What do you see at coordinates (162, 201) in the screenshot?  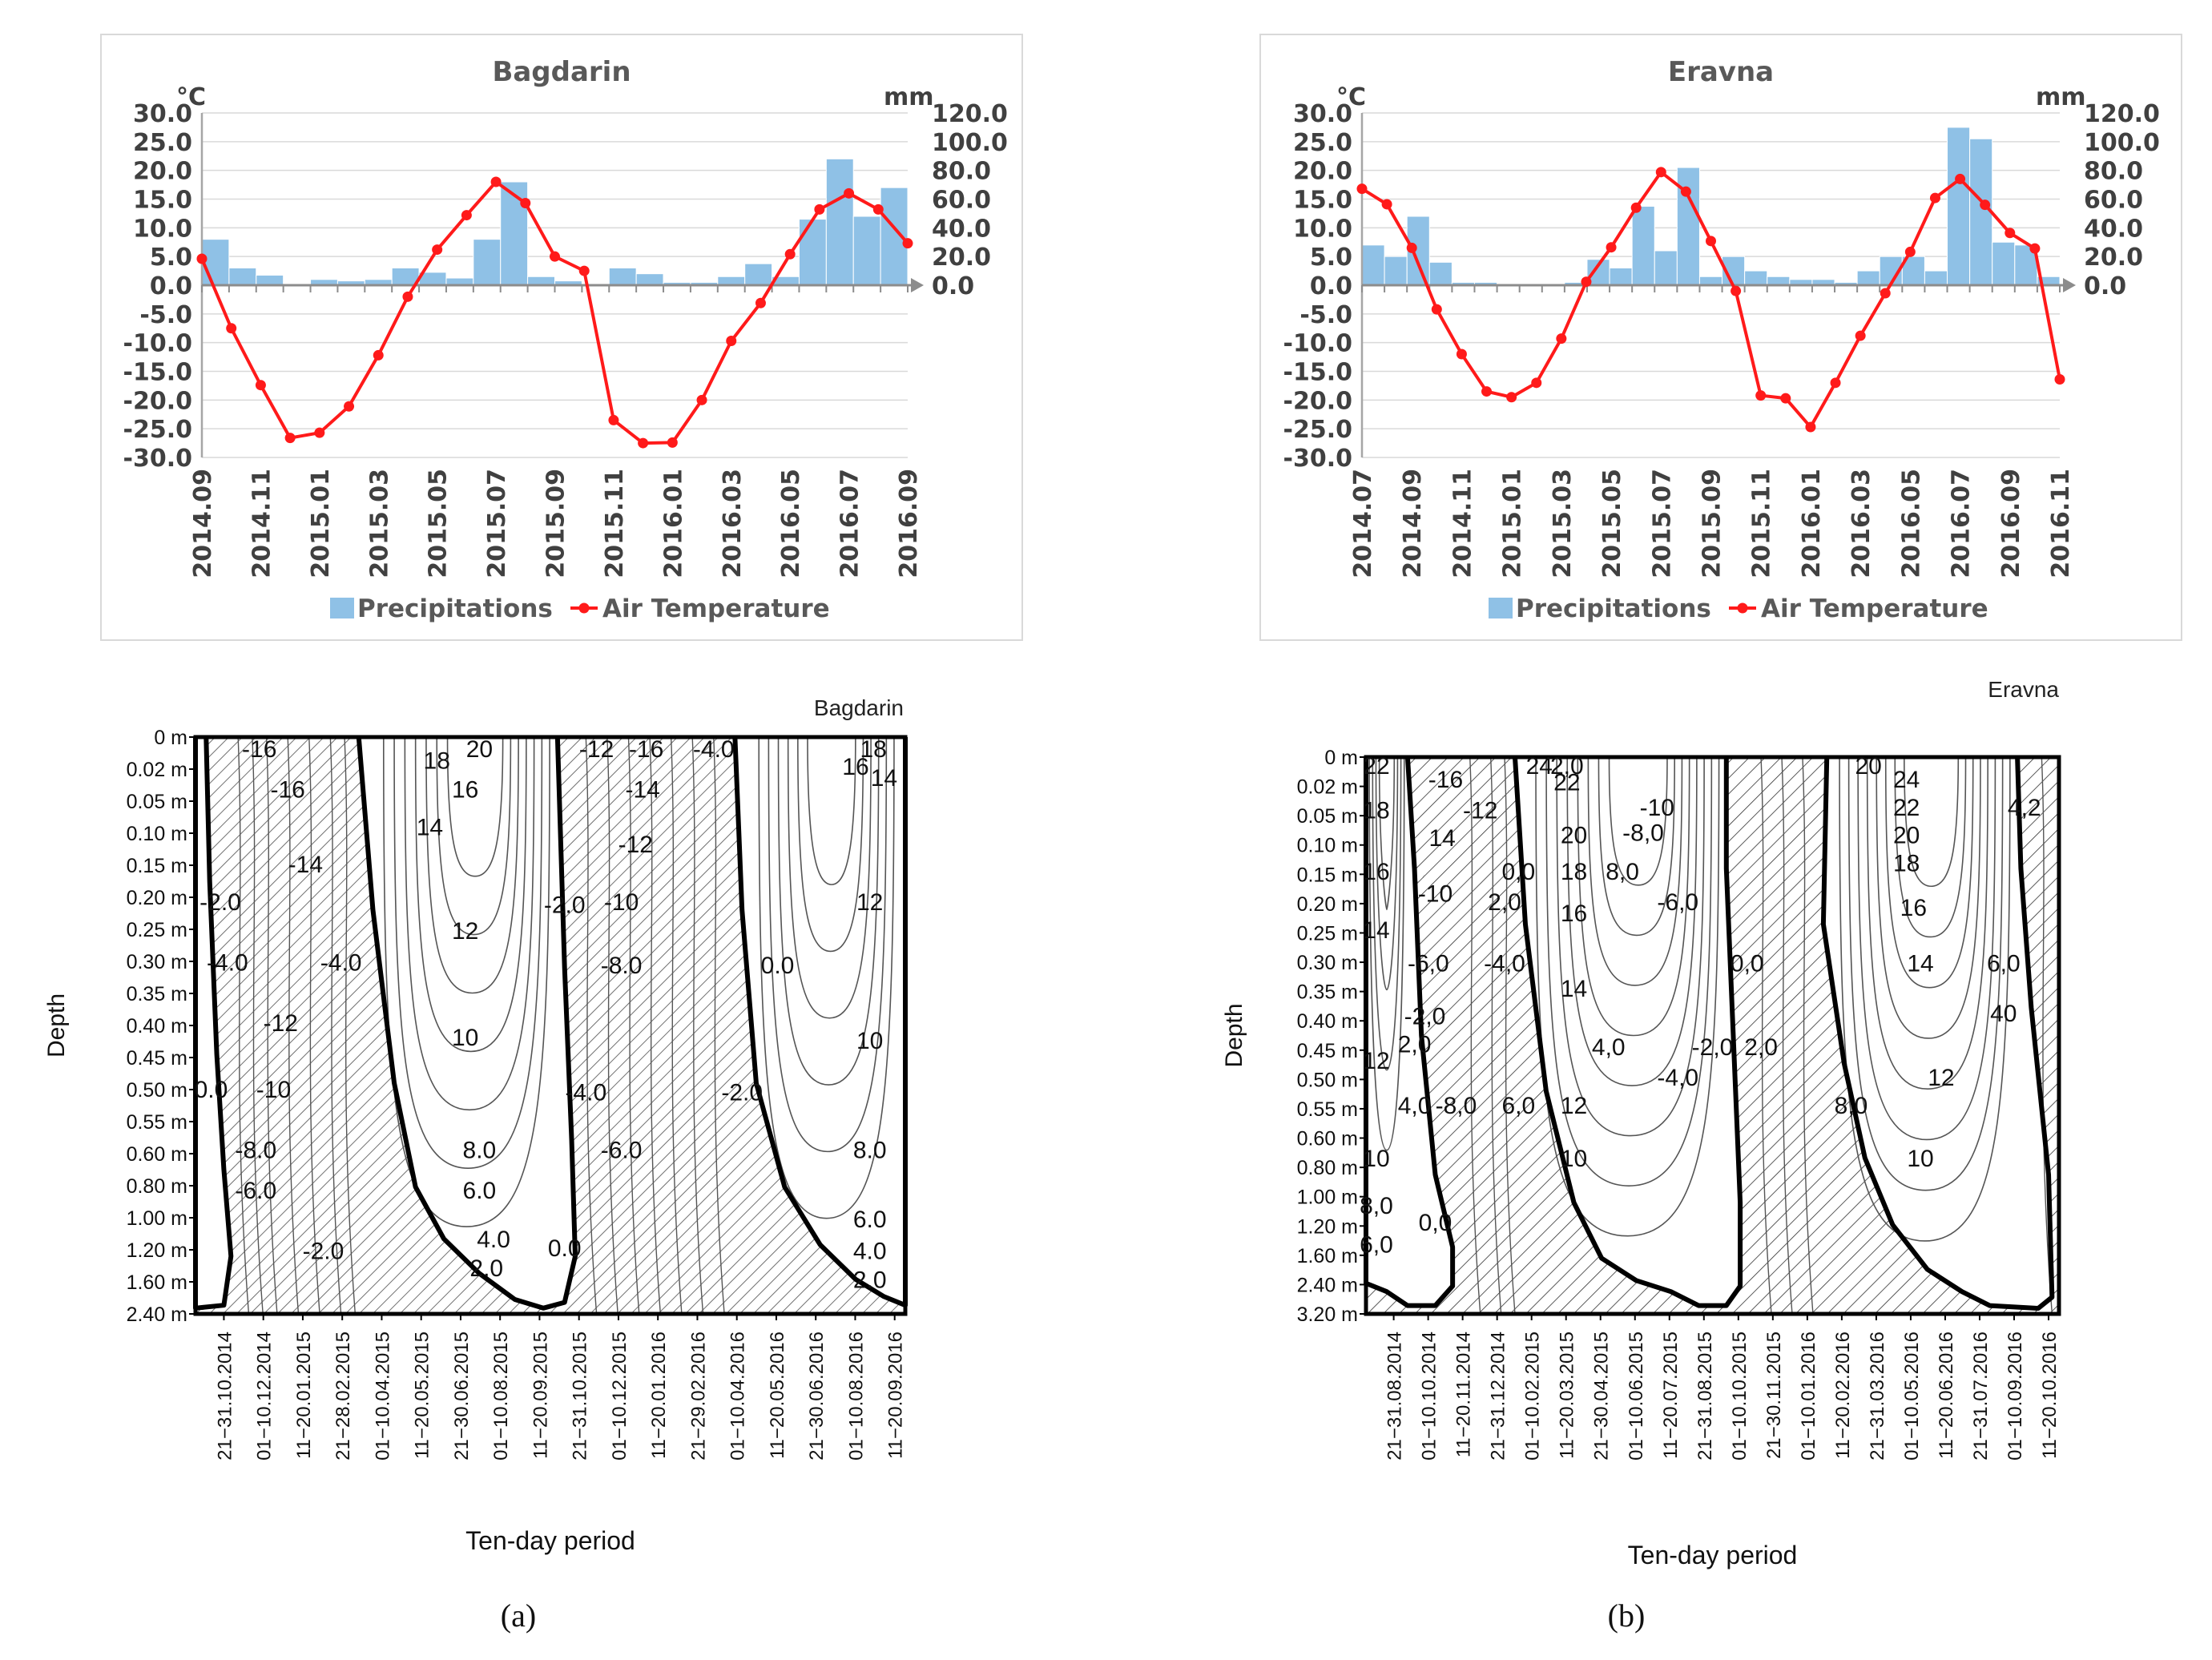 I see `temperature-tick-label: 15.0` at bounding box center [162, 201].